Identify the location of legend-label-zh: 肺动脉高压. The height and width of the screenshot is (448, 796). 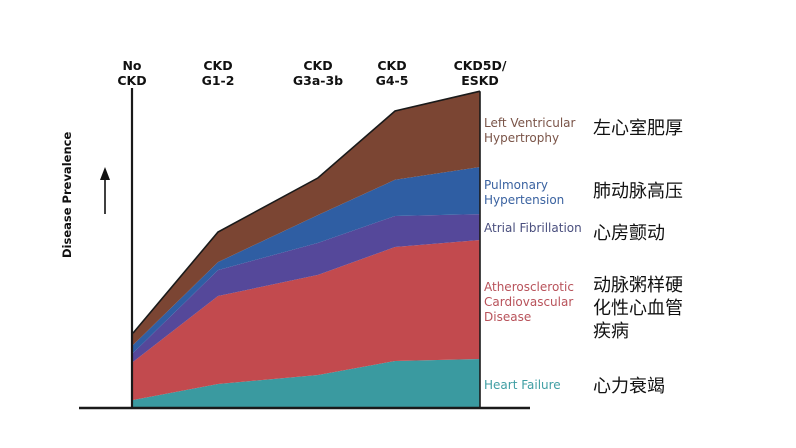
(638, 191).